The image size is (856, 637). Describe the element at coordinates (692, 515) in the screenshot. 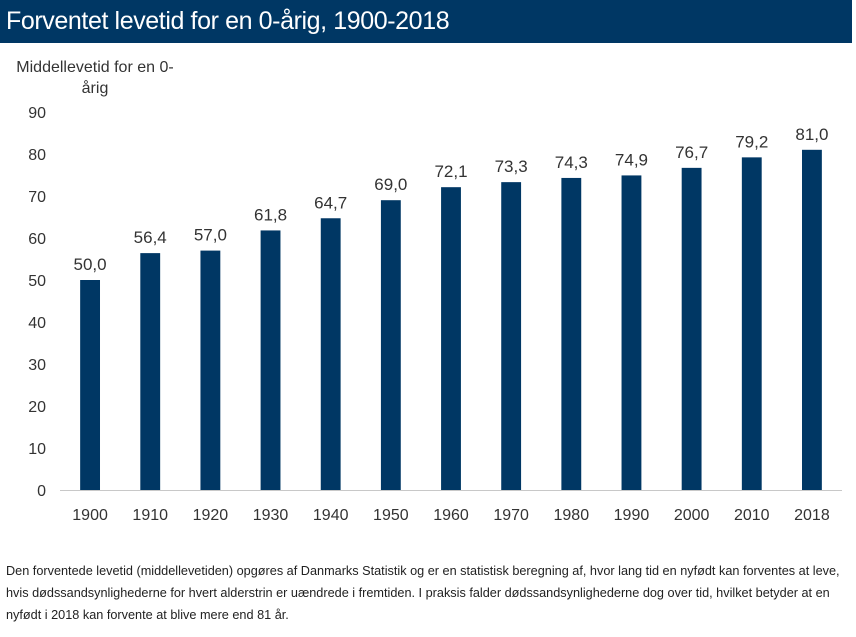

I see `x-tick-label: 2000` at that location.